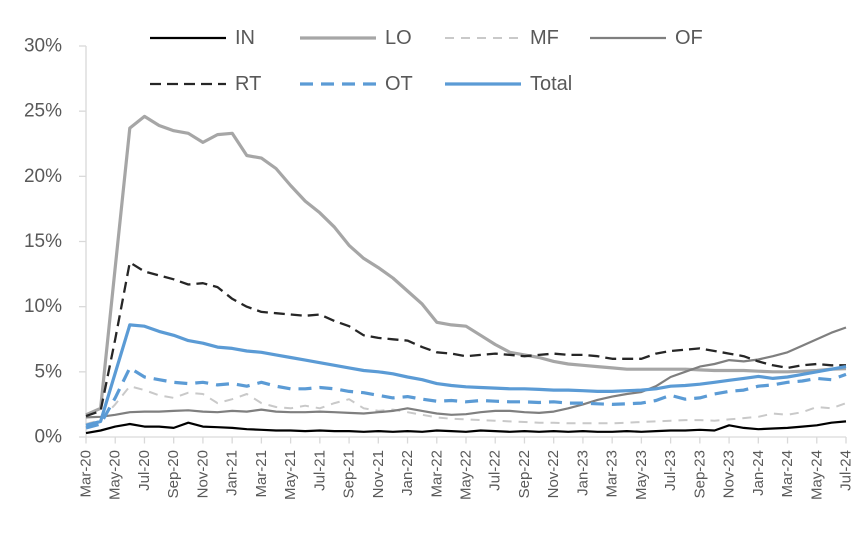 Image resolution: width=852 pixels, height=534 pixels. What do you see at coordinates (495, 470) in the screenshot?
I see `x-tick-label: Jul-22` at bounding box center [495, 470].